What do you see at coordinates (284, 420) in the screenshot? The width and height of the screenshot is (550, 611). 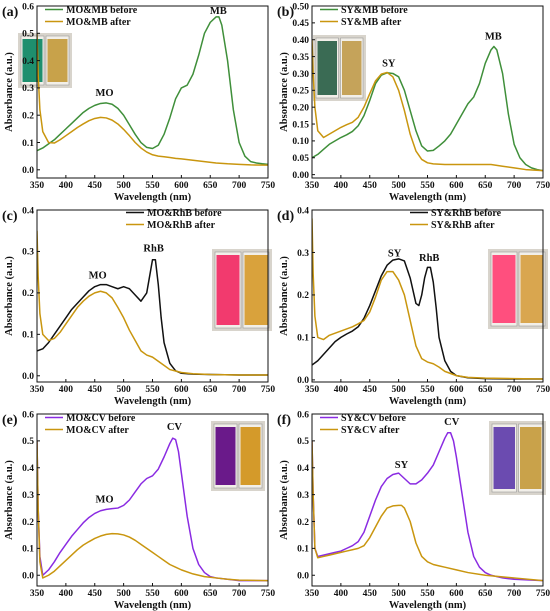 I see `panel-letter: (f)` at bounding box center [284, 420].